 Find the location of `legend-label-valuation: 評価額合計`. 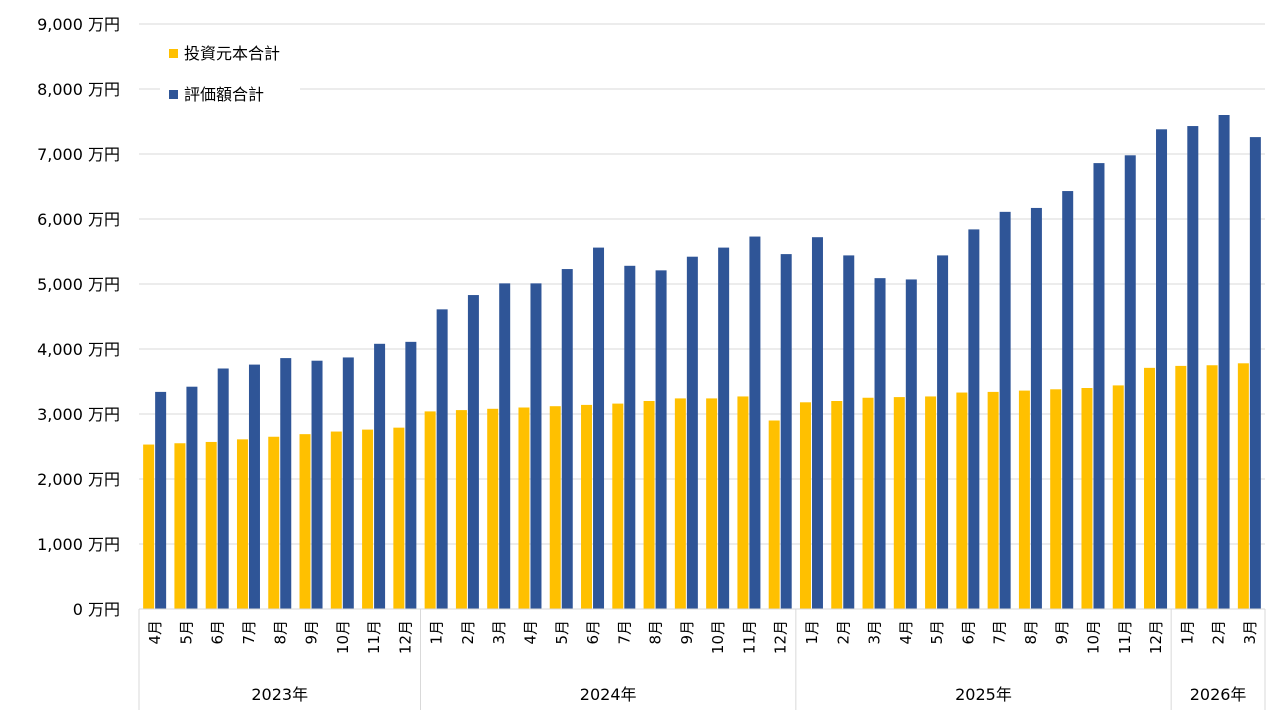

legend-label-valuation: 評価額合計 is located at coordinates (224, 94).